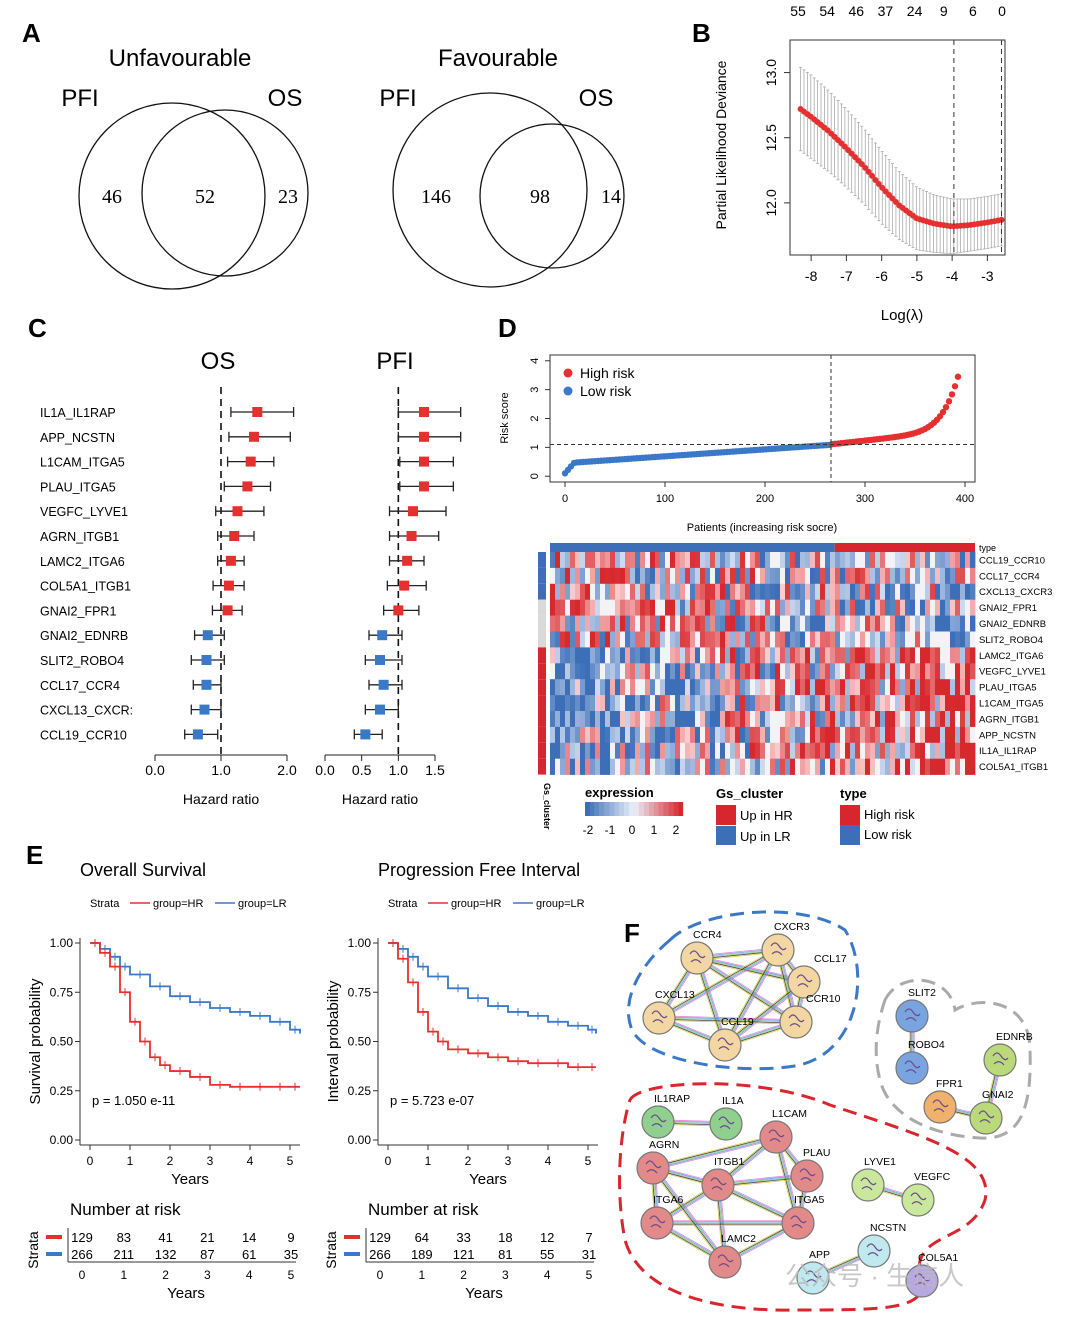  What do you see at coordinates (492, 988) in the screenshot?
I see `km-curve-lr` at bounding box center [492, 988].